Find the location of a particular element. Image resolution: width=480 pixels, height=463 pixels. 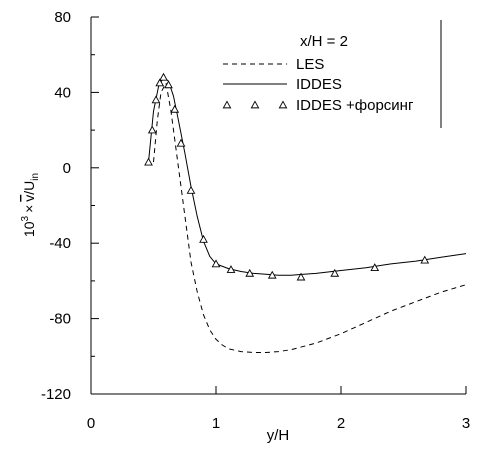

y-tick-label: -40 is located at coordinates (60, 243).